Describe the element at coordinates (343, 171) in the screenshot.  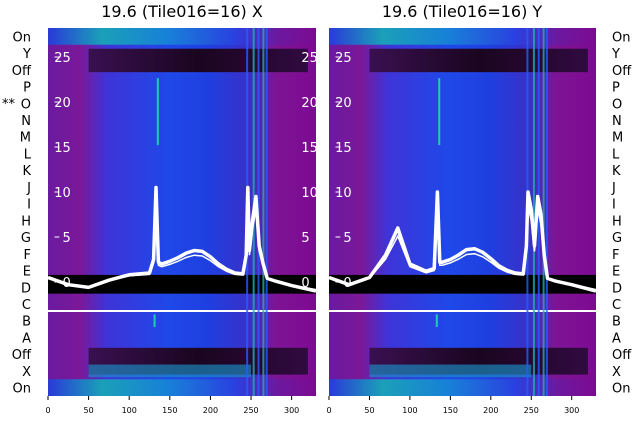
I see `overlay-y-ticks: 0 5 10 15 20 25` at that location.